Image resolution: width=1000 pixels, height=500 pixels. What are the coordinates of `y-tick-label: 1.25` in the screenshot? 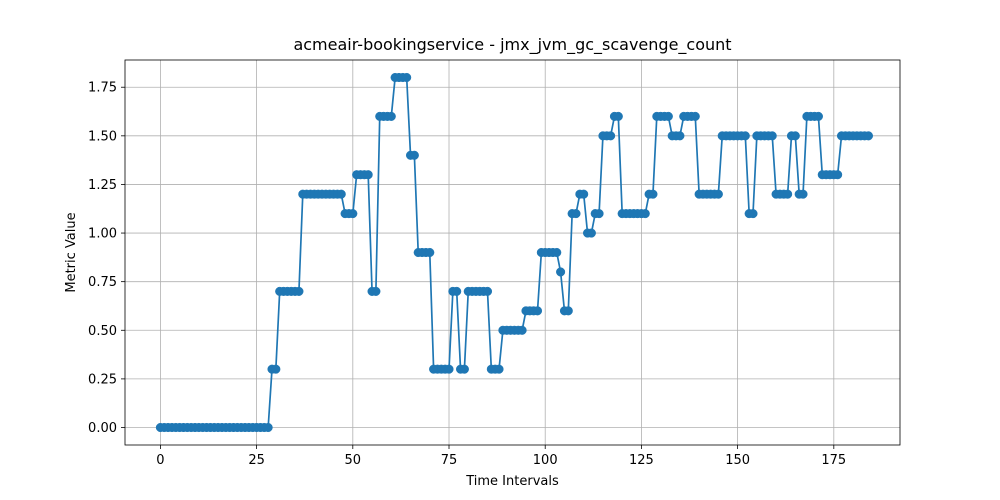 It's located at (102, 185).